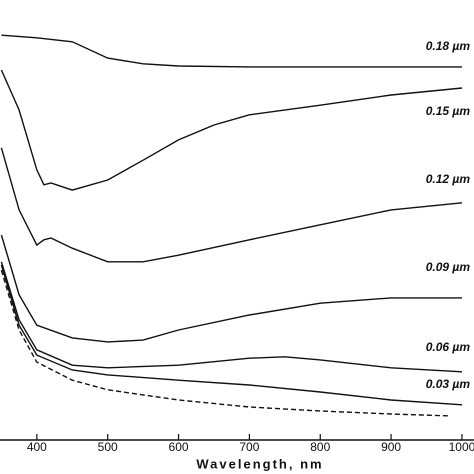 The image size is (474, 474). I want to click on x-tick-label: 900, so click(391, 447).